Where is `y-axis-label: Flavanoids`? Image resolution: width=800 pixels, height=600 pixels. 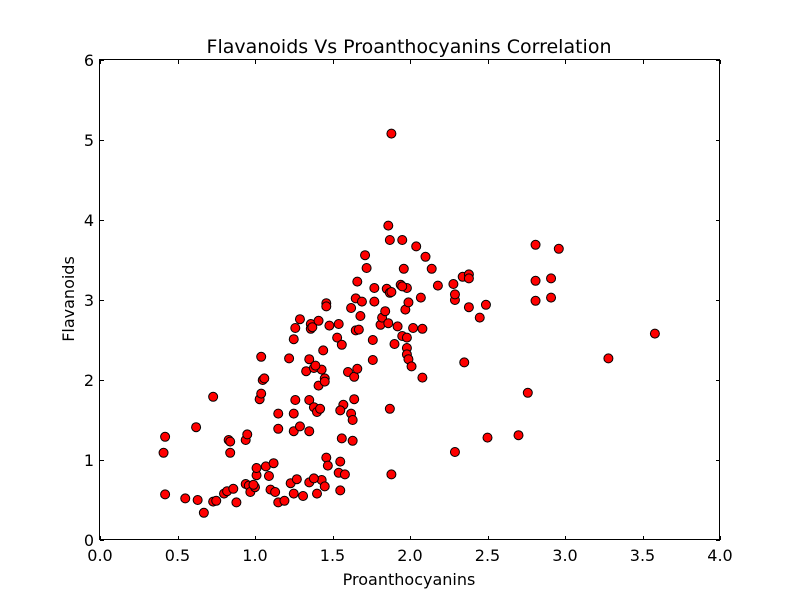 y-axis-label: Flavanoids is located at coordinates (68, 299).